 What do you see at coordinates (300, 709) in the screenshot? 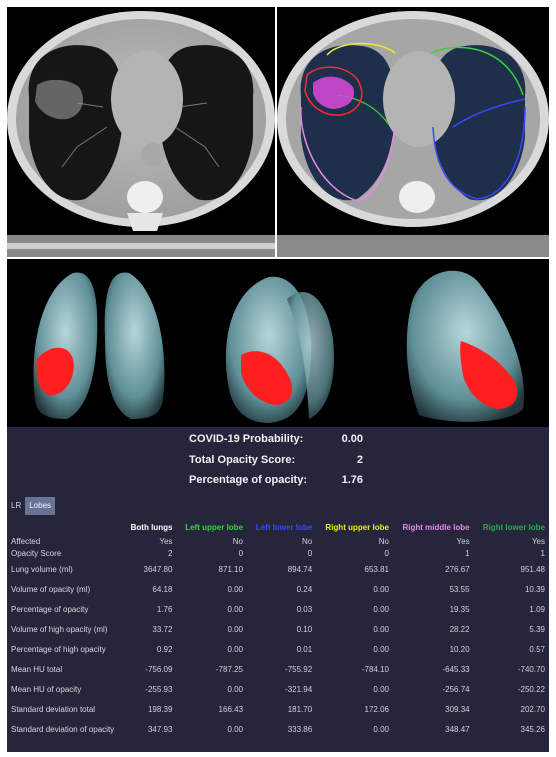
I see `table-cell: 181.70` at bounding box center [300, 709].